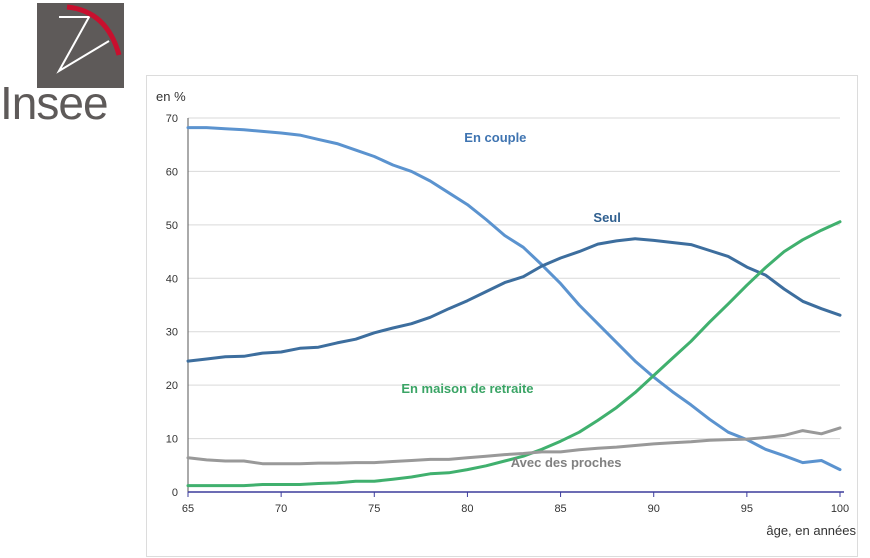 Image resolution: width=870 pixels, height=558 pixels. I want to click on y-tick-label: 60, so click(172, 172).